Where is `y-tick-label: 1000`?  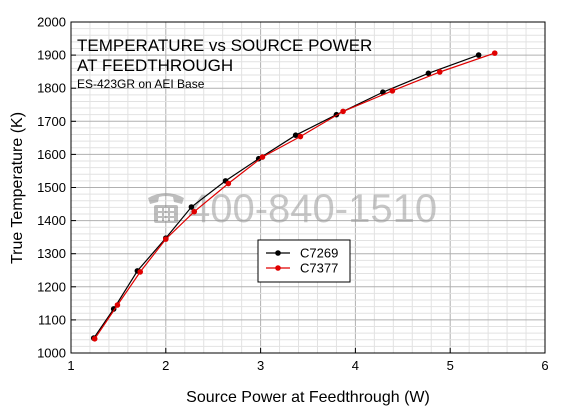
y-tick-label: 1000 is located at coordinates (51, 353).